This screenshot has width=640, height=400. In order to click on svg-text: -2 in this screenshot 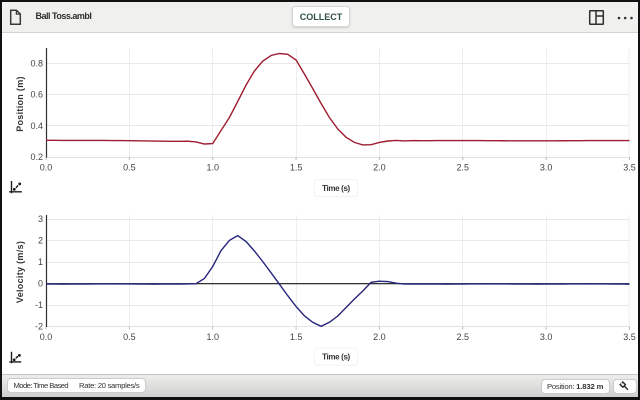, I will do `click(39, 327)`.